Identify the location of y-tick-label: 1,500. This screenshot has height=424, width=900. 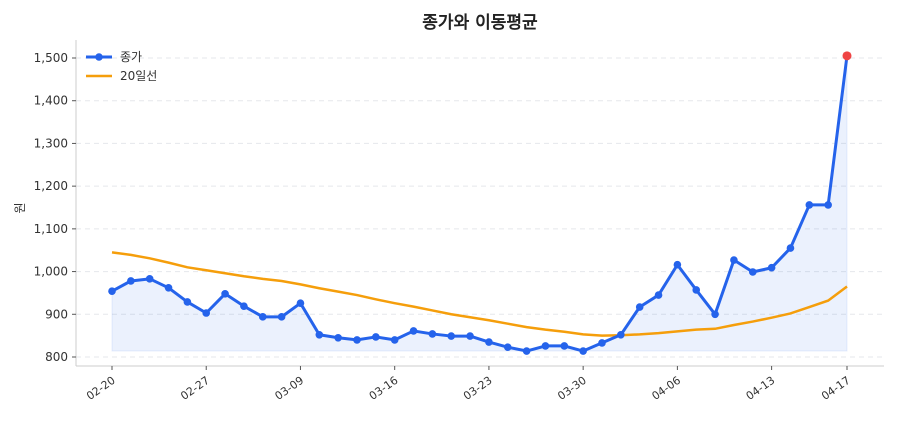
(51, 58).